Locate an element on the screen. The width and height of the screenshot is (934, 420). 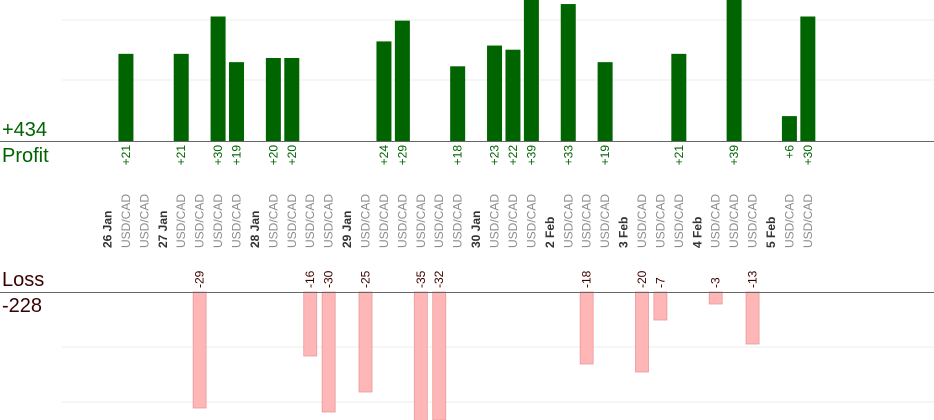
profit-value-label: +23 is located at coordinates (495, 155).